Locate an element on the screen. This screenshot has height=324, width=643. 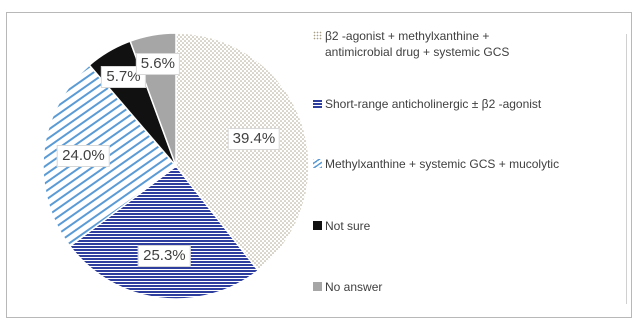
legend-item: Not sure is located at coordinates (341, 226).